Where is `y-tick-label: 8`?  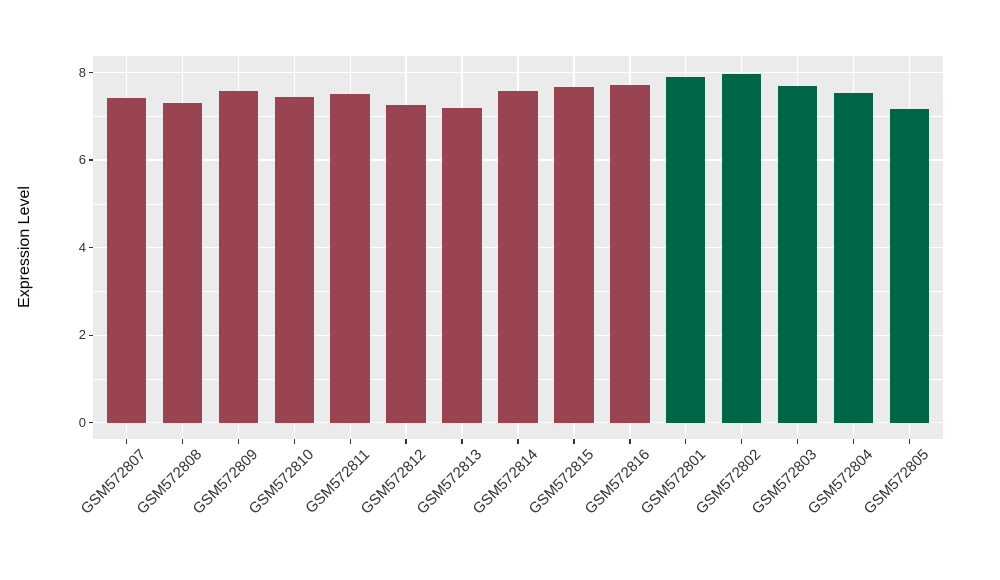 y-tick-label: 8 is located at coordinates (82, 72).